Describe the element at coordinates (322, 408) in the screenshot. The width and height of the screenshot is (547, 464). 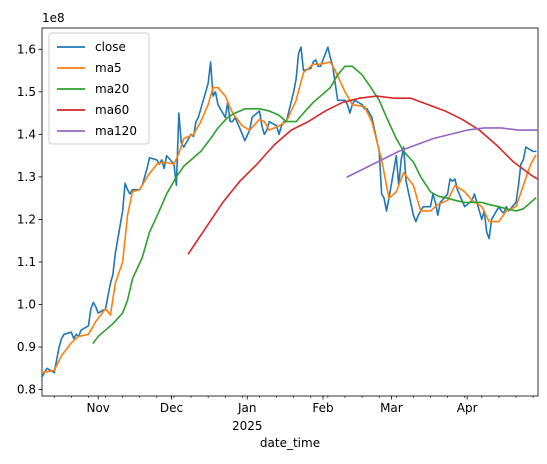
I see `x-tick-label: Feb` at that location.